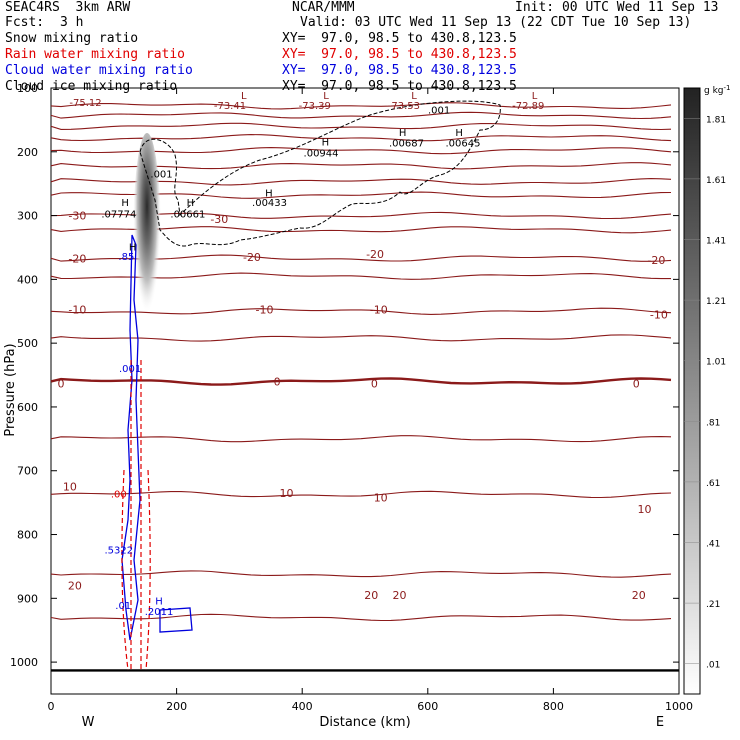  Describe the element at coordinates (713, 423) in the screenshot. I see `colorbar-label: .81` at that location.